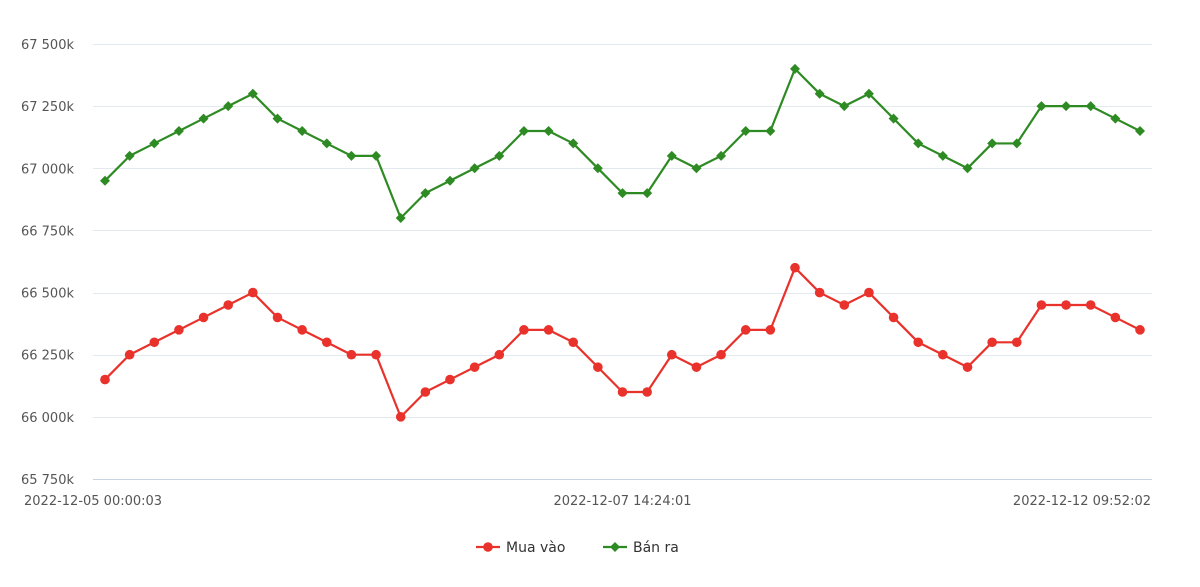 The height and width of the screenshot is (587, 1200). What do you see at coordinates (47, 356) in the screenshot?
I see `y-tick-label: 66 250k` at bounding box center [47, 356].